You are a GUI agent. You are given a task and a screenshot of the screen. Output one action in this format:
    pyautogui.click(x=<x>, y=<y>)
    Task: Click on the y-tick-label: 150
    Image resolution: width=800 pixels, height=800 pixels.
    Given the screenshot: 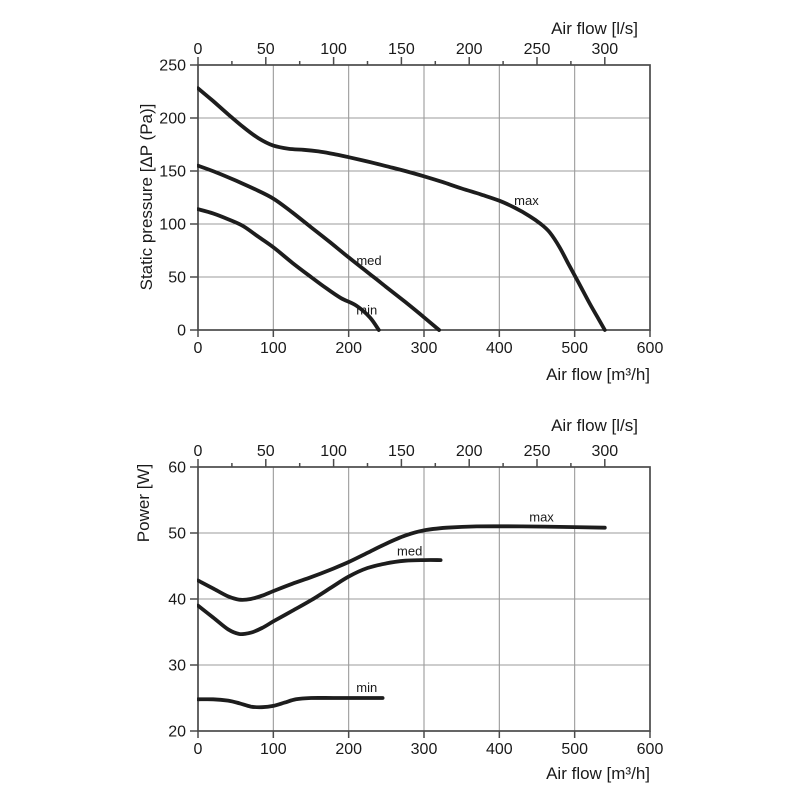 What is the action you would take?
    pyautogui.click(x=172, y=172)
    